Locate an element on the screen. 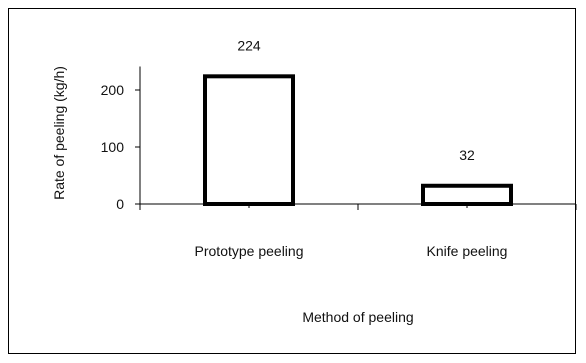 The image size is (586, 363). data-labels: 224 32 is located at coordinates (356, 99).